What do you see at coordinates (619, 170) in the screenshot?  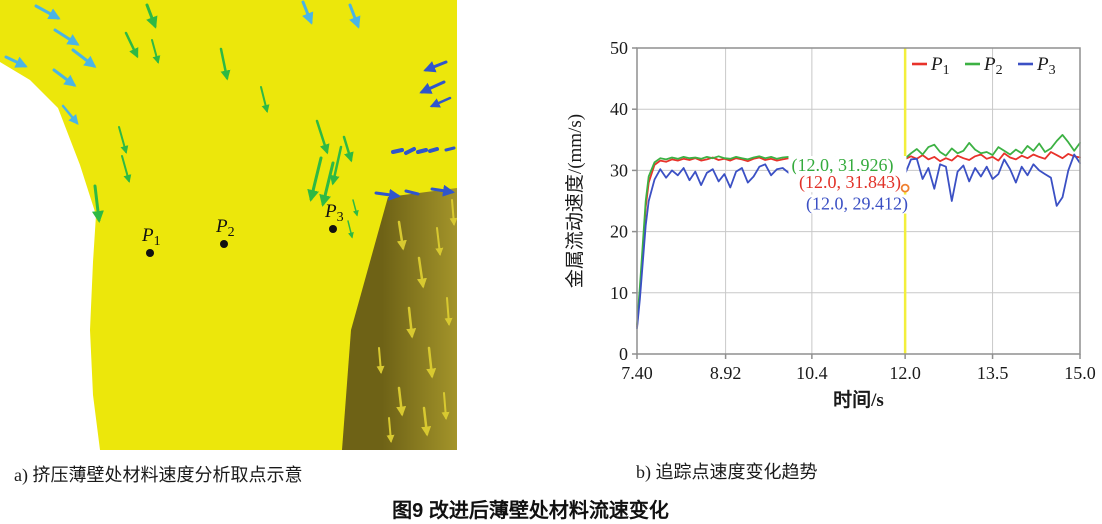 I see `y-tick-label: 30` at bounding box center [619, 170].